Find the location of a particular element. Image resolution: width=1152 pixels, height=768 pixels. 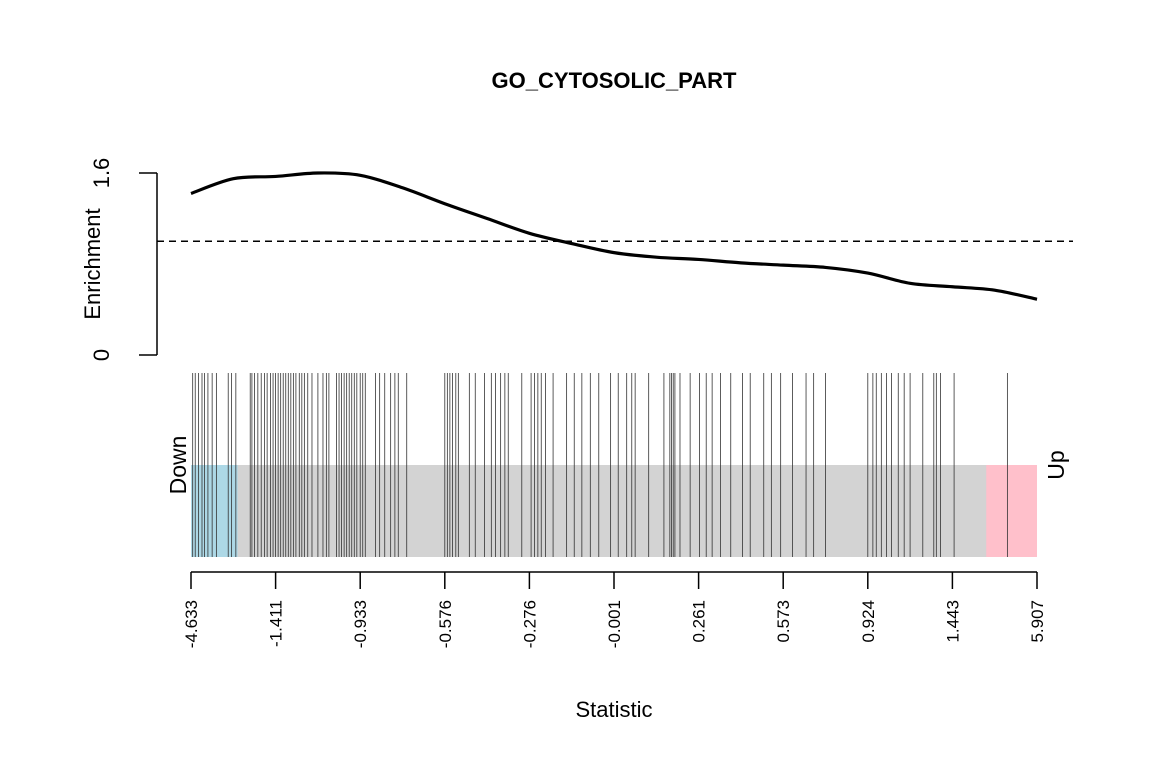

x-tick-label: 0.573 is located at coordinates (783, 621).